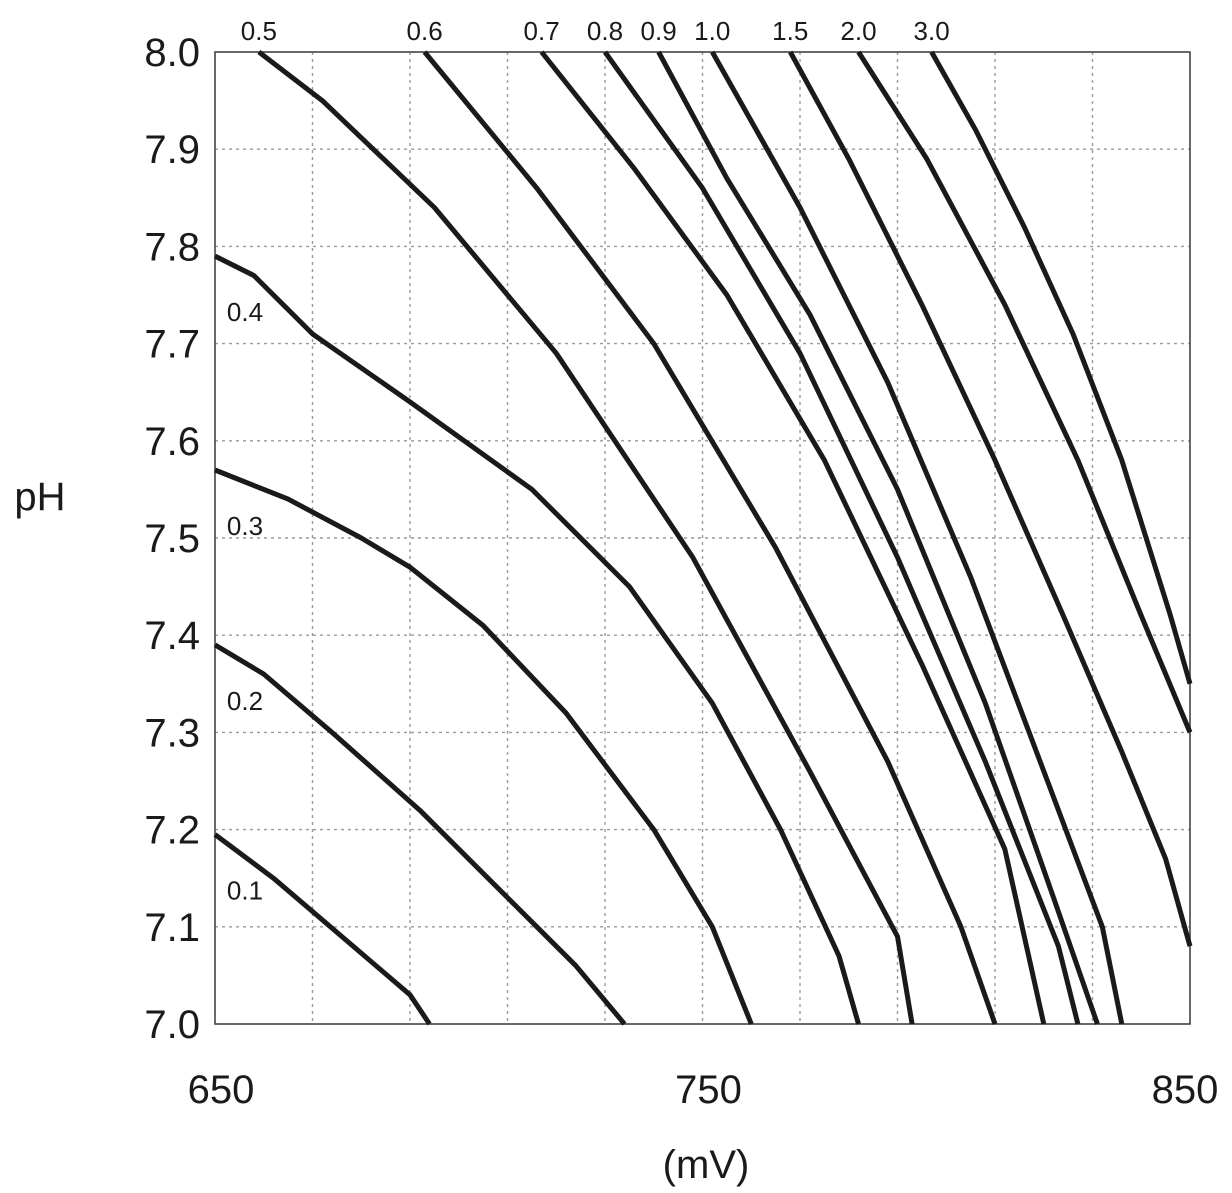  I want to click on contour-label-0.2: 0.2, so click(245, 701).